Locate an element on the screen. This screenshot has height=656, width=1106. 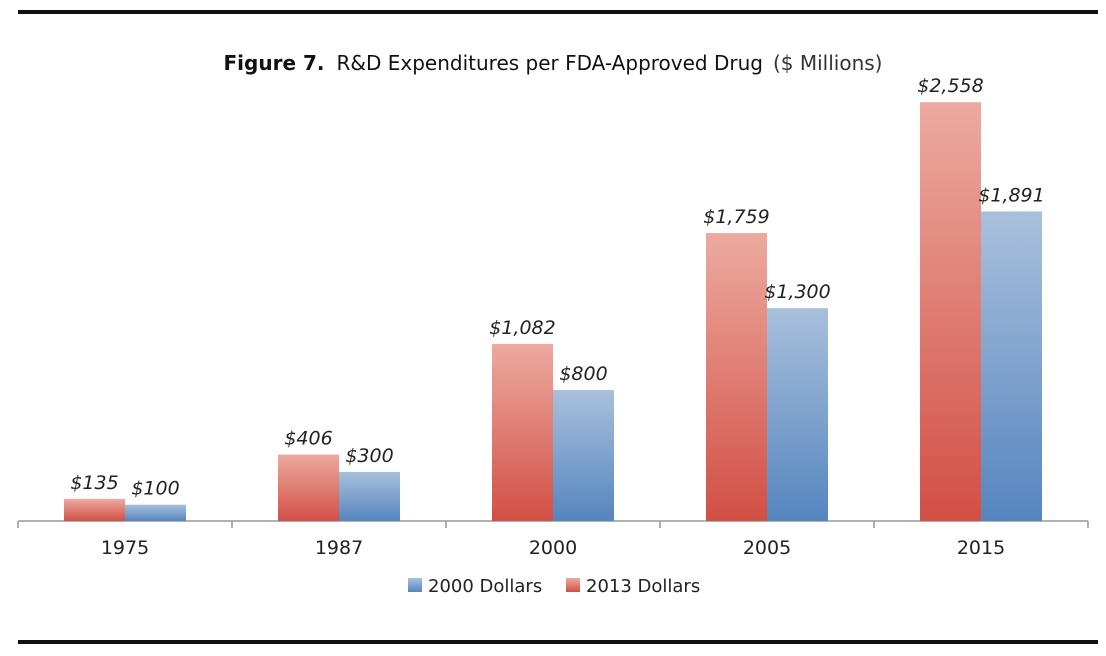
data-label-2000-dollars-2005: $1,300 is located at coordinates (797, 292).